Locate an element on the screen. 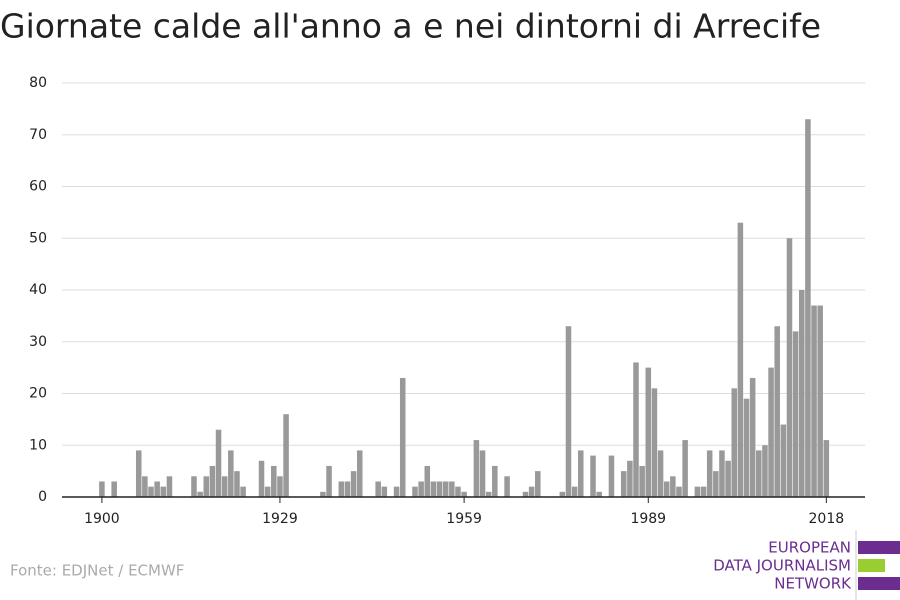 The height and width of the screenshot is (600, 900). y-tick-label: 30 is located at coordinates (38, 342).